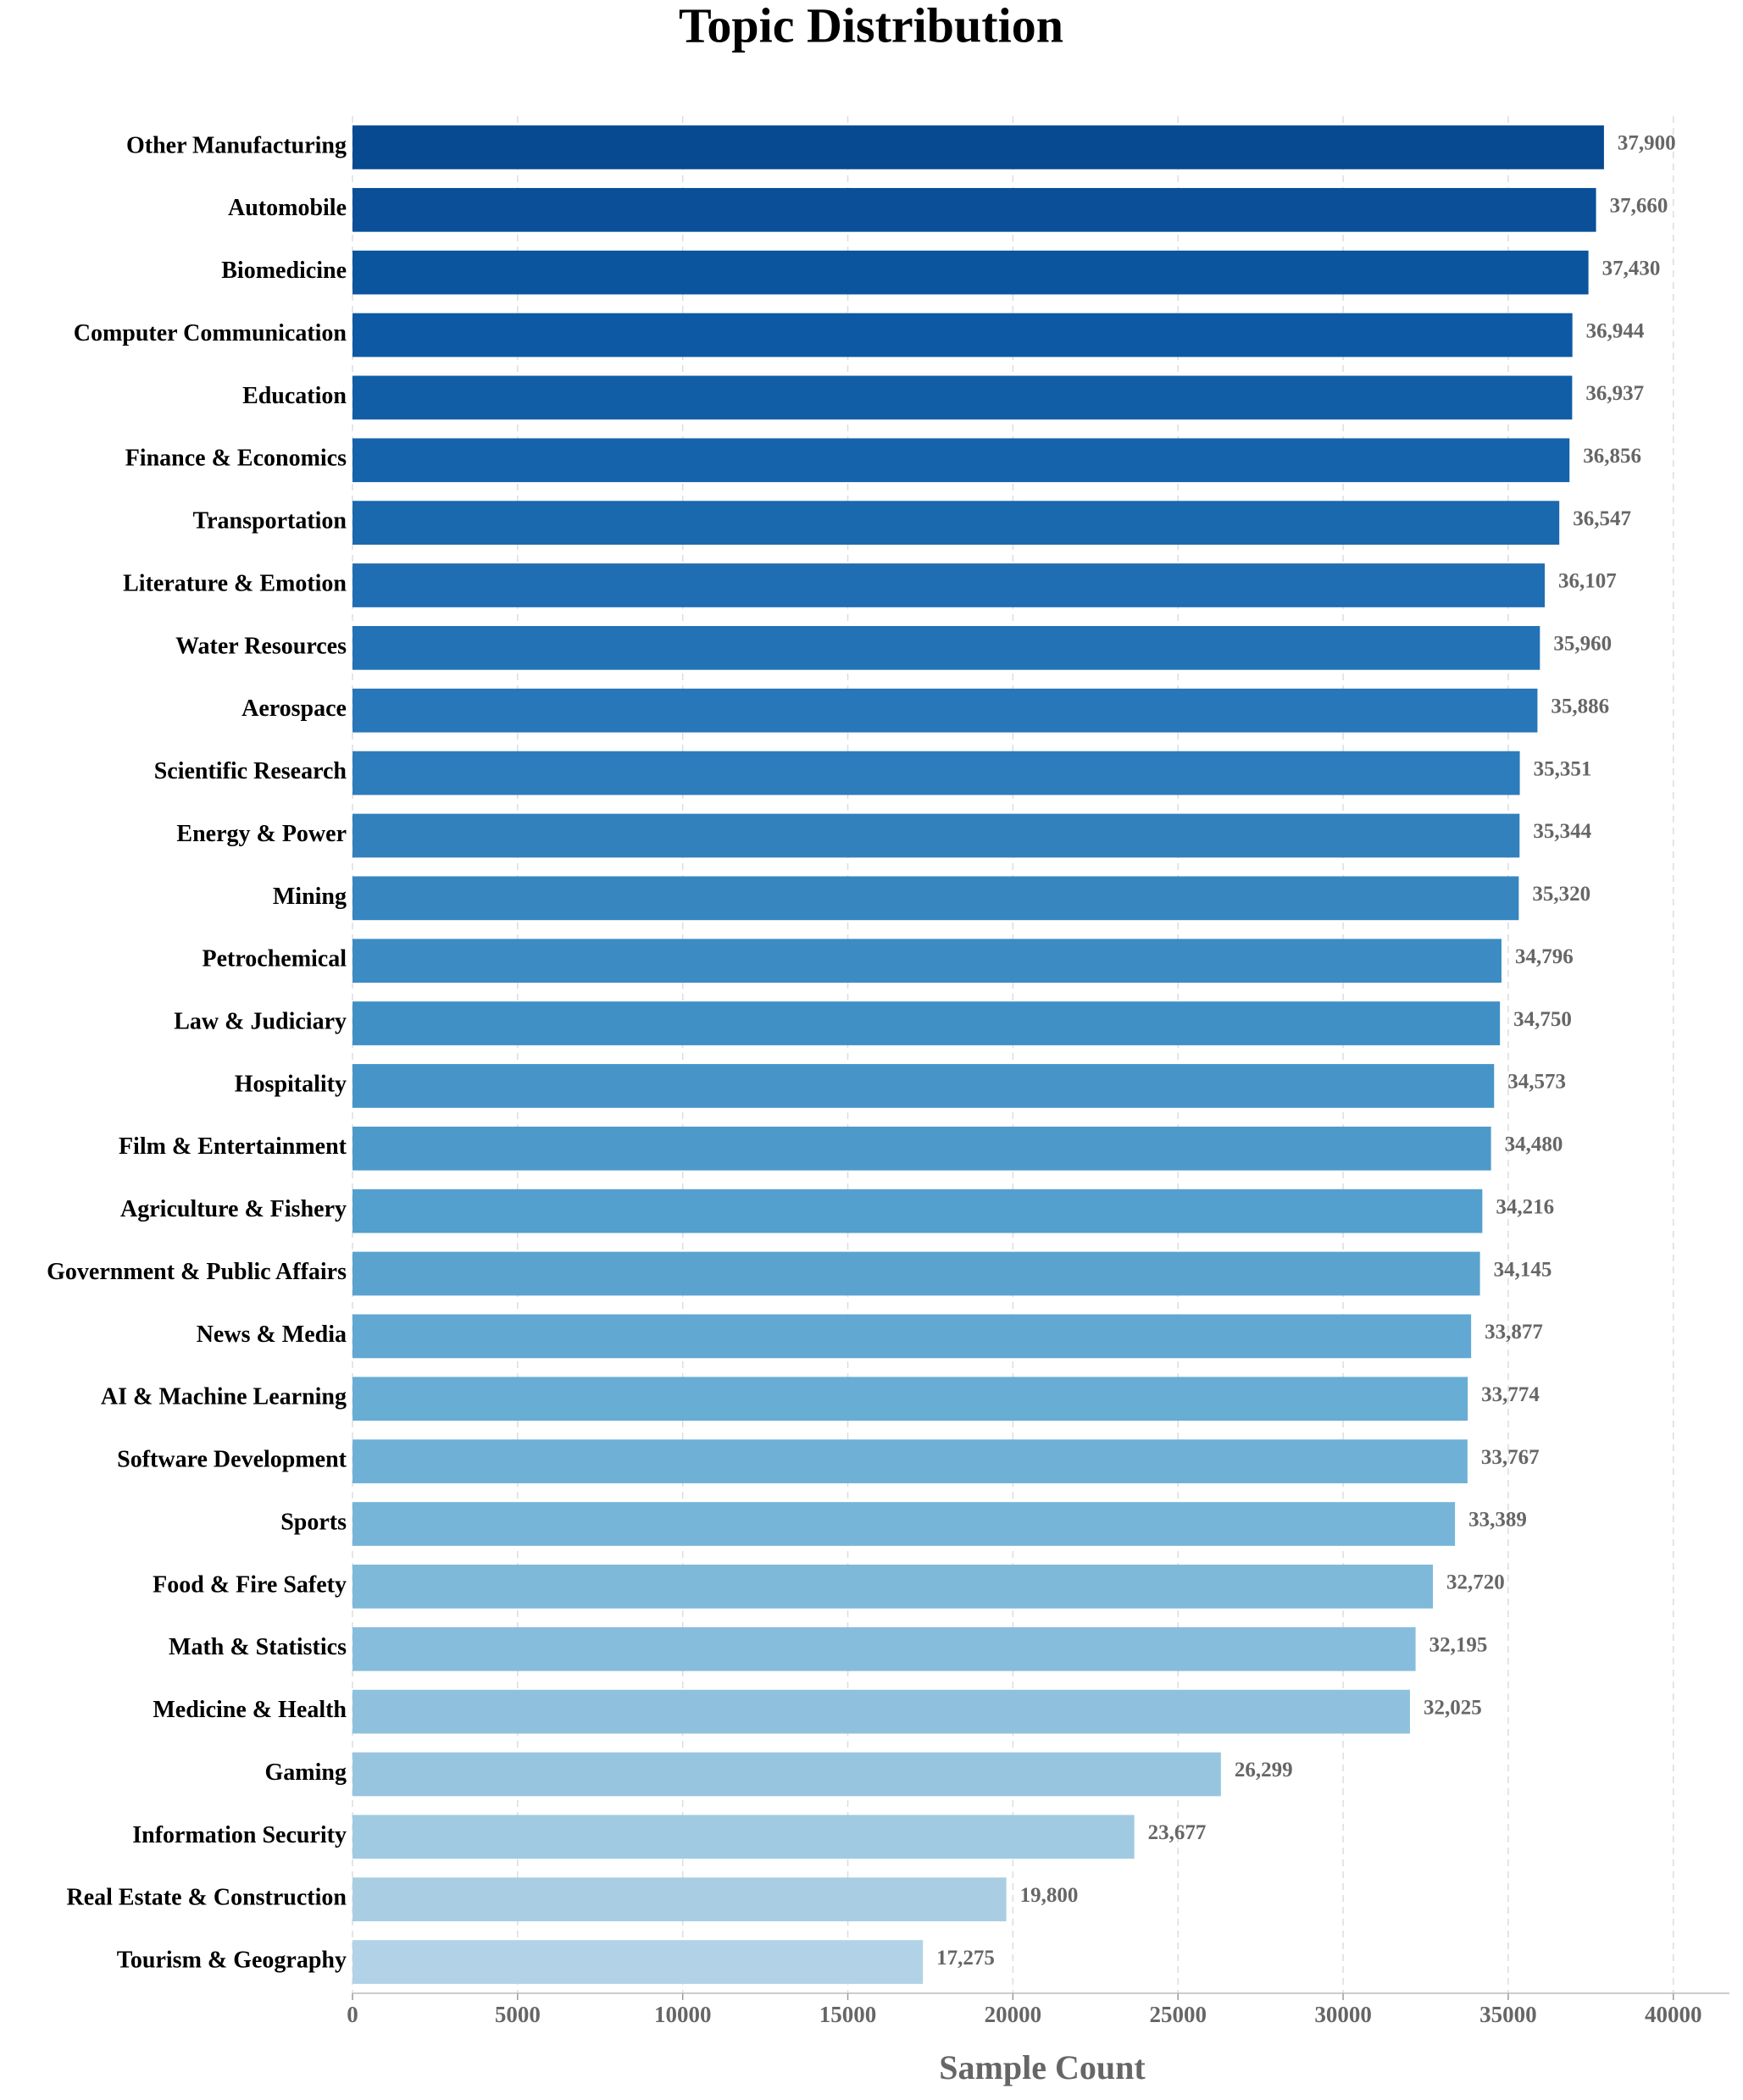  What do you see at coordinates (1013, 2014) in the screenshot?
I see `x-tick-label: 20000` at bounding box center [1013, 2014].